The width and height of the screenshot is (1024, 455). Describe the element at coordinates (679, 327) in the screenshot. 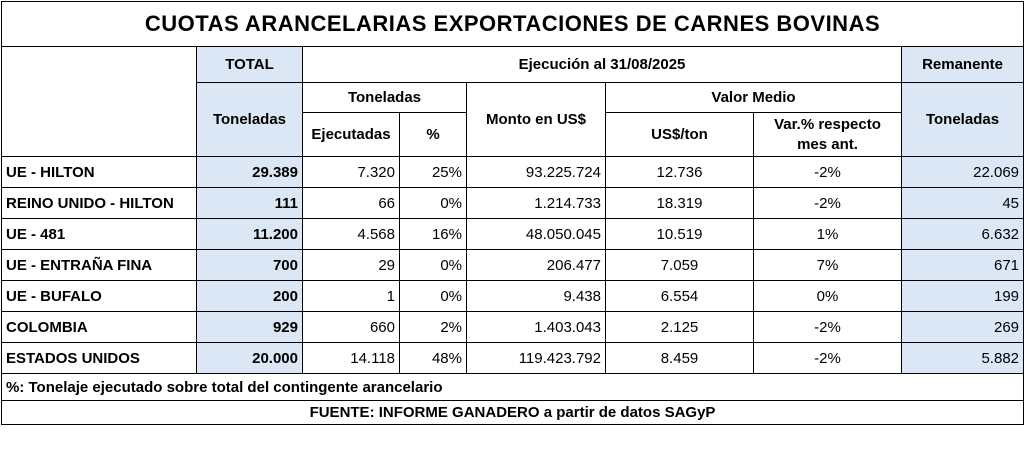

I see `row-usd-ton: 2.125` at that location.